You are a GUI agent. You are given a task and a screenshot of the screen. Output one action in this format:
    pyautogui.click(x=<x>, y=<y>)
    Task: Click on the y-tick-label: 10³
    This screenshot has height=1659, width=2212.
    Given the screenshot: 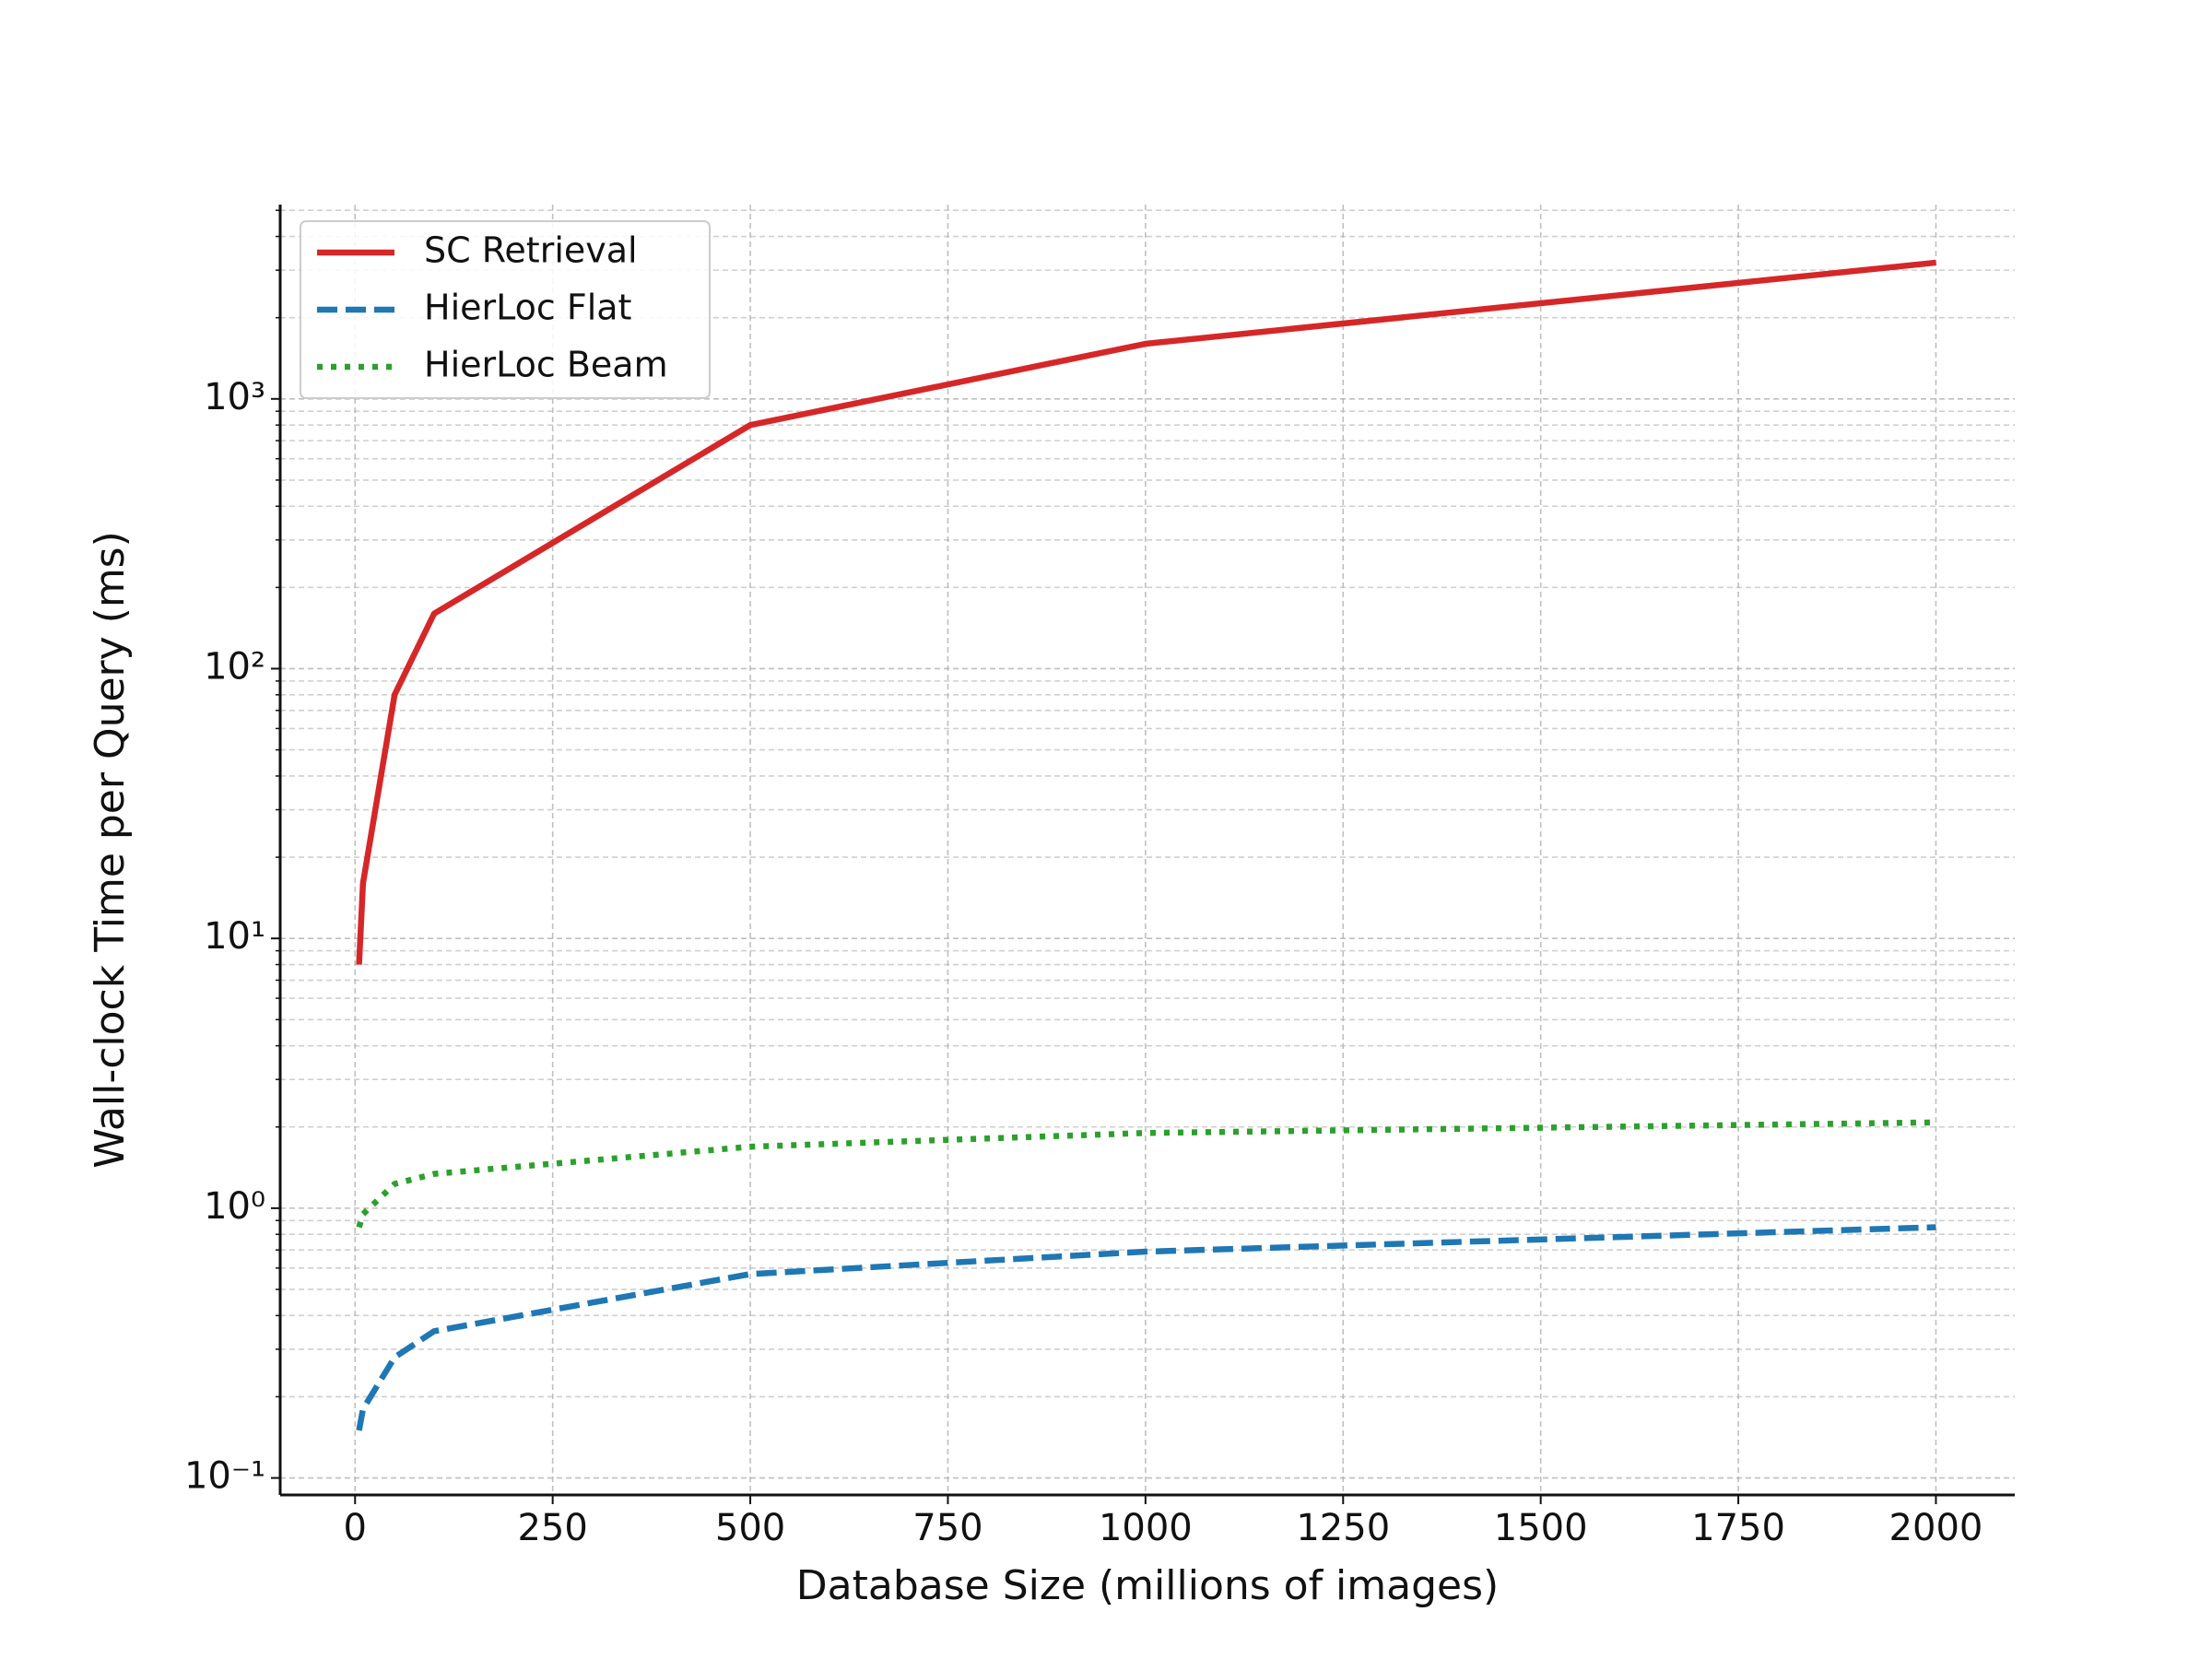 What is the action you would take?
    pyautogui.click(x=234, y=397)
    